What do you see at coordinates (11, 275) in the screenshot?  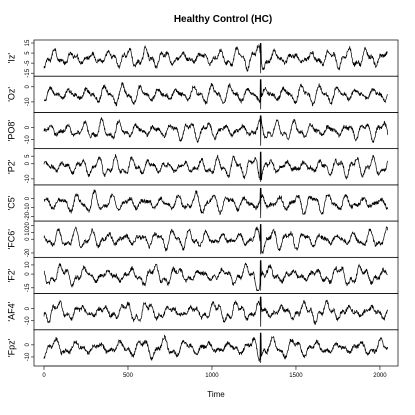 I see `channel-label: 'F2'` at bounding box center [11, 275].